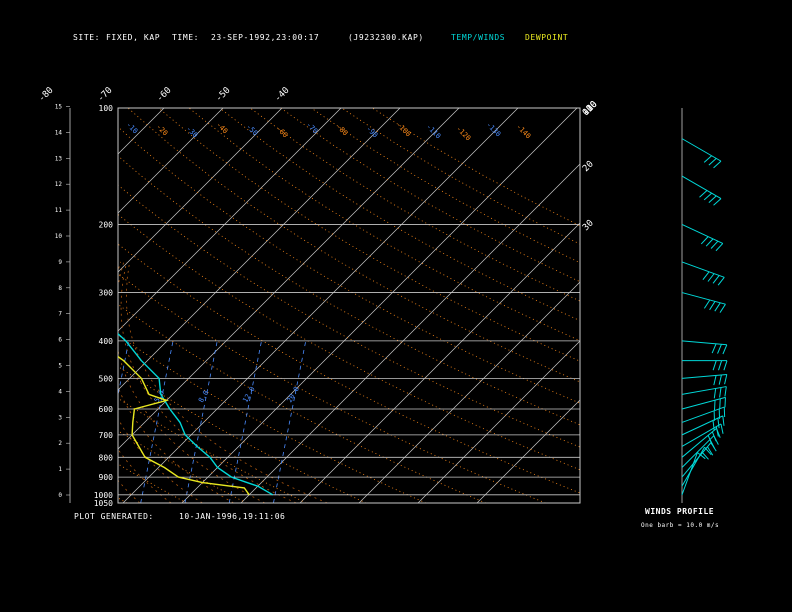  What do you see at coordinates (386, 37) in the screenshot?
I see `file-name: (J9232300.KAP)` at bounding box center [386, 37].